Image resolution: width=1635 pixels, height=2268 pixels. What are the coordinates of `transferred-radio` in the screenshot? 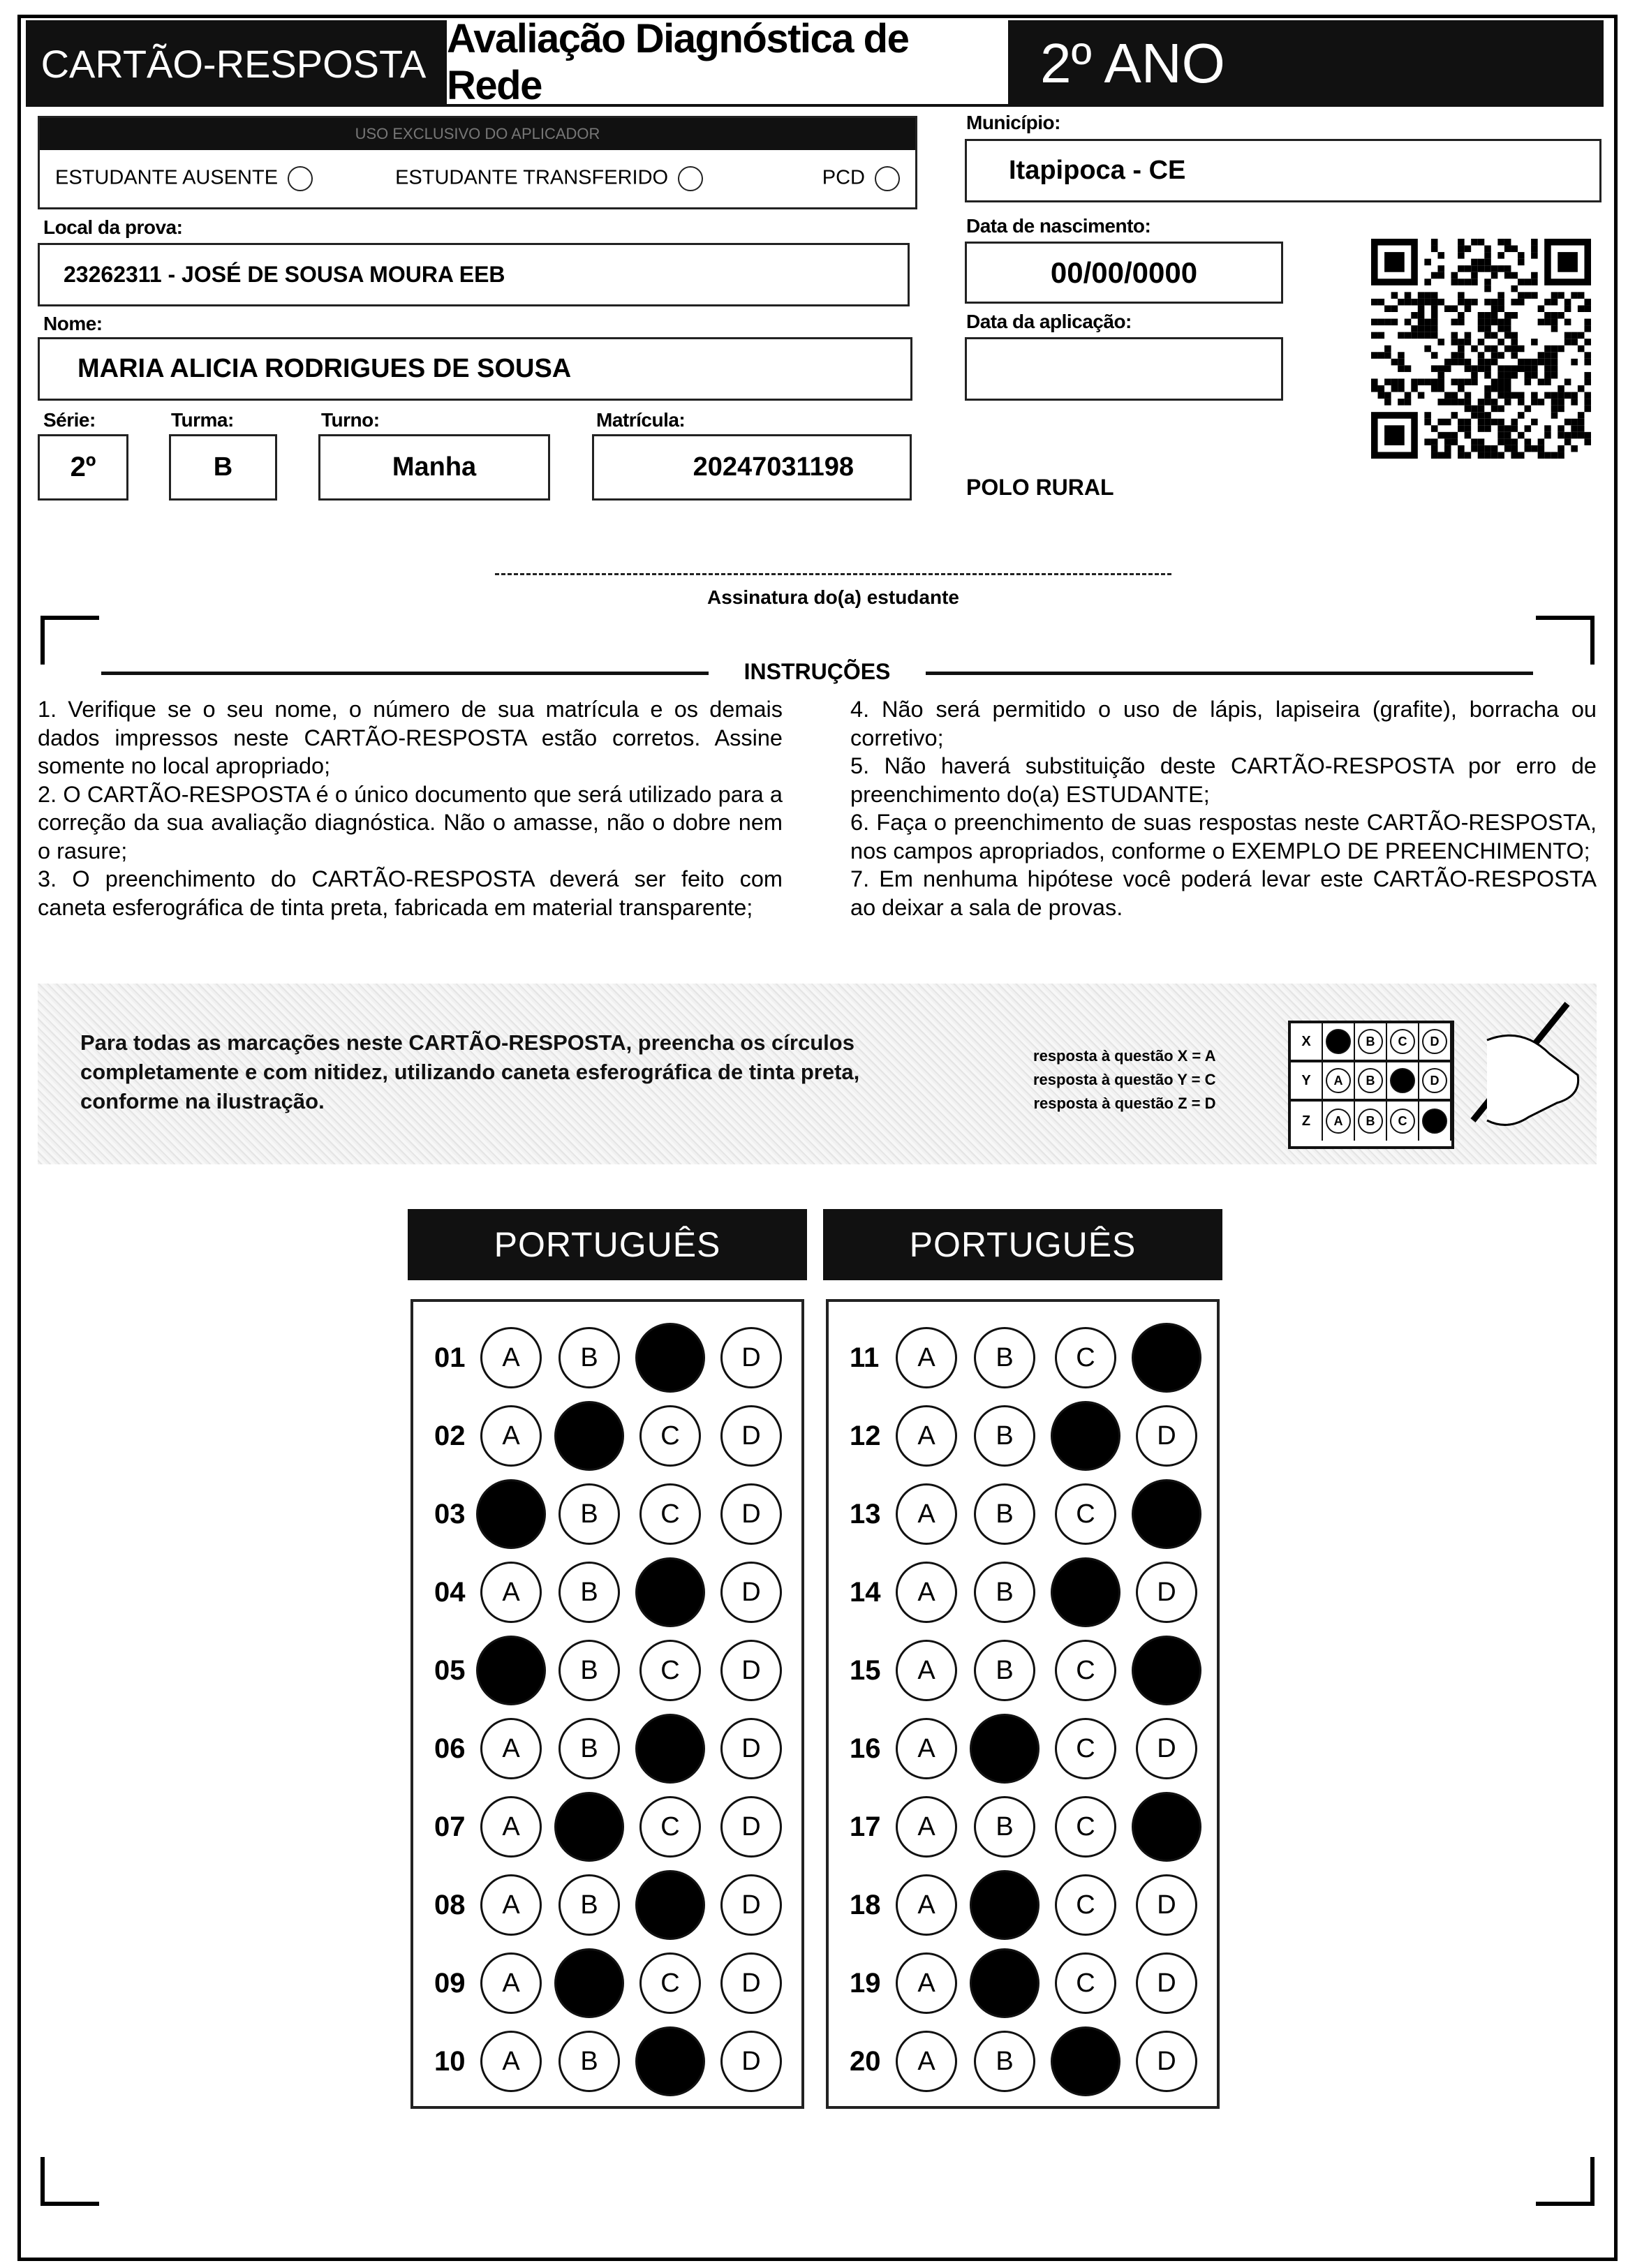 It's located at (691, 178).